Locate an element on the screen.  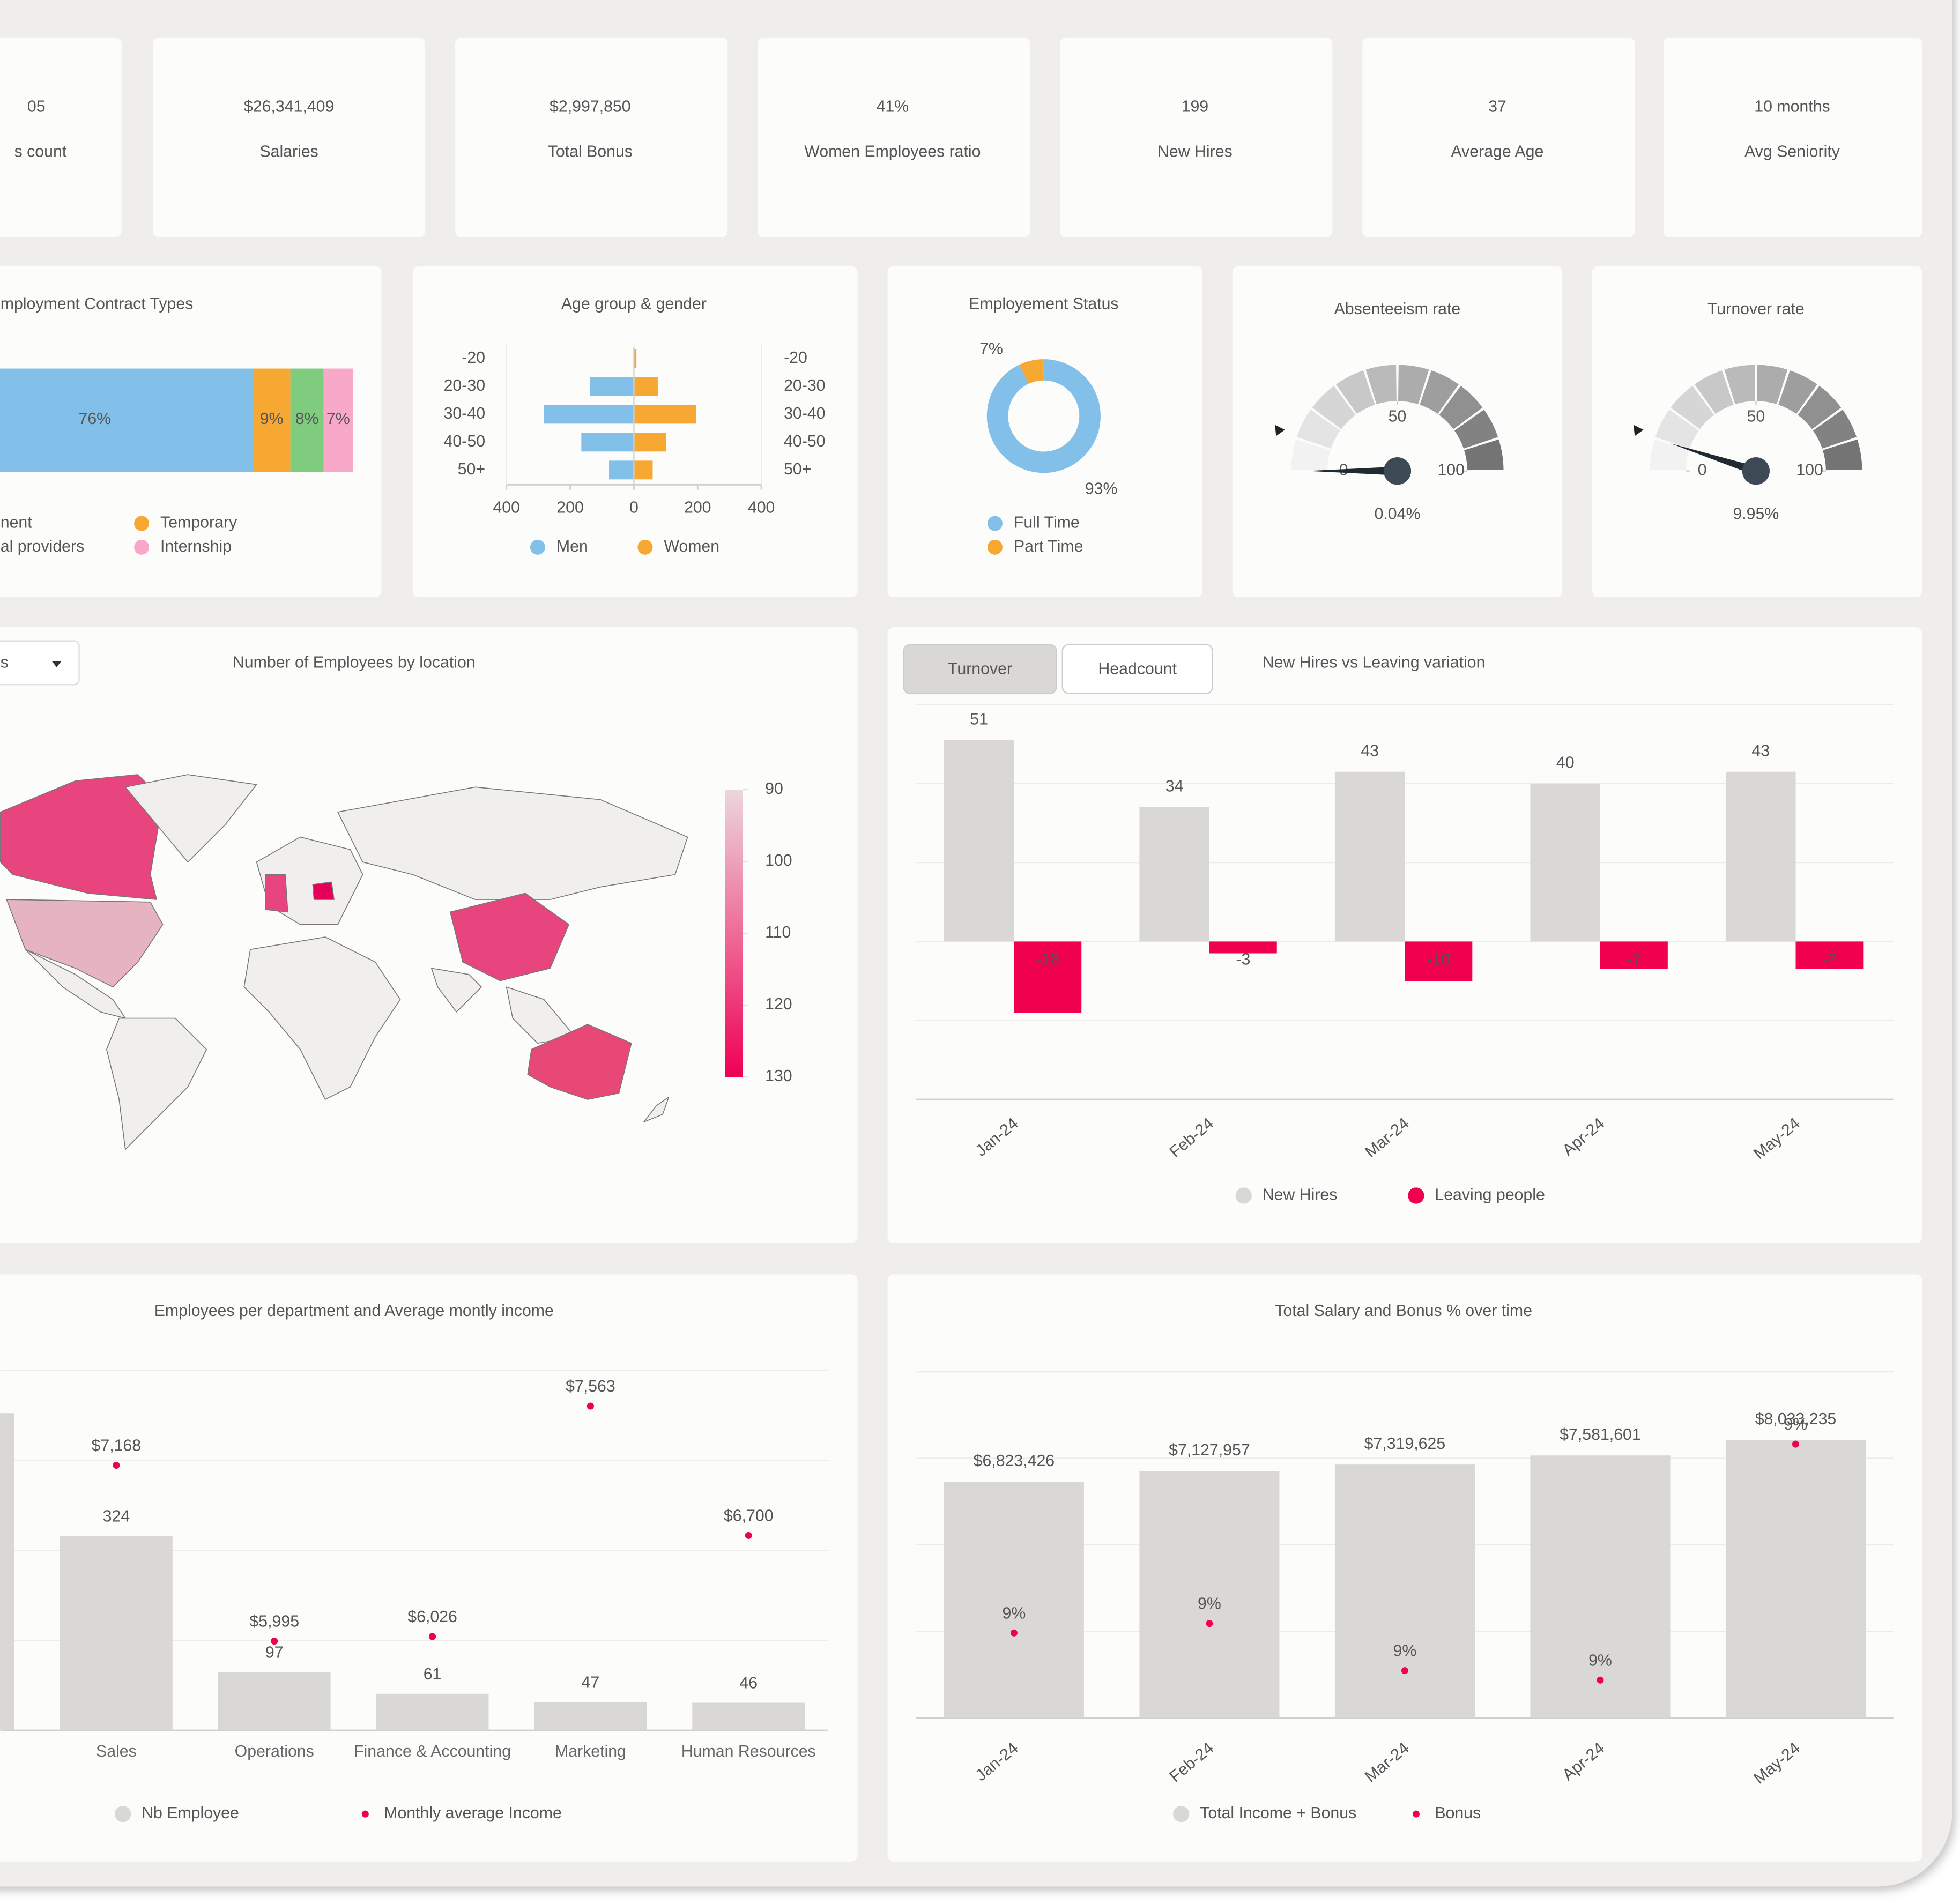
chart-title: mployment Contract Types is located at coordinates (97, 304).